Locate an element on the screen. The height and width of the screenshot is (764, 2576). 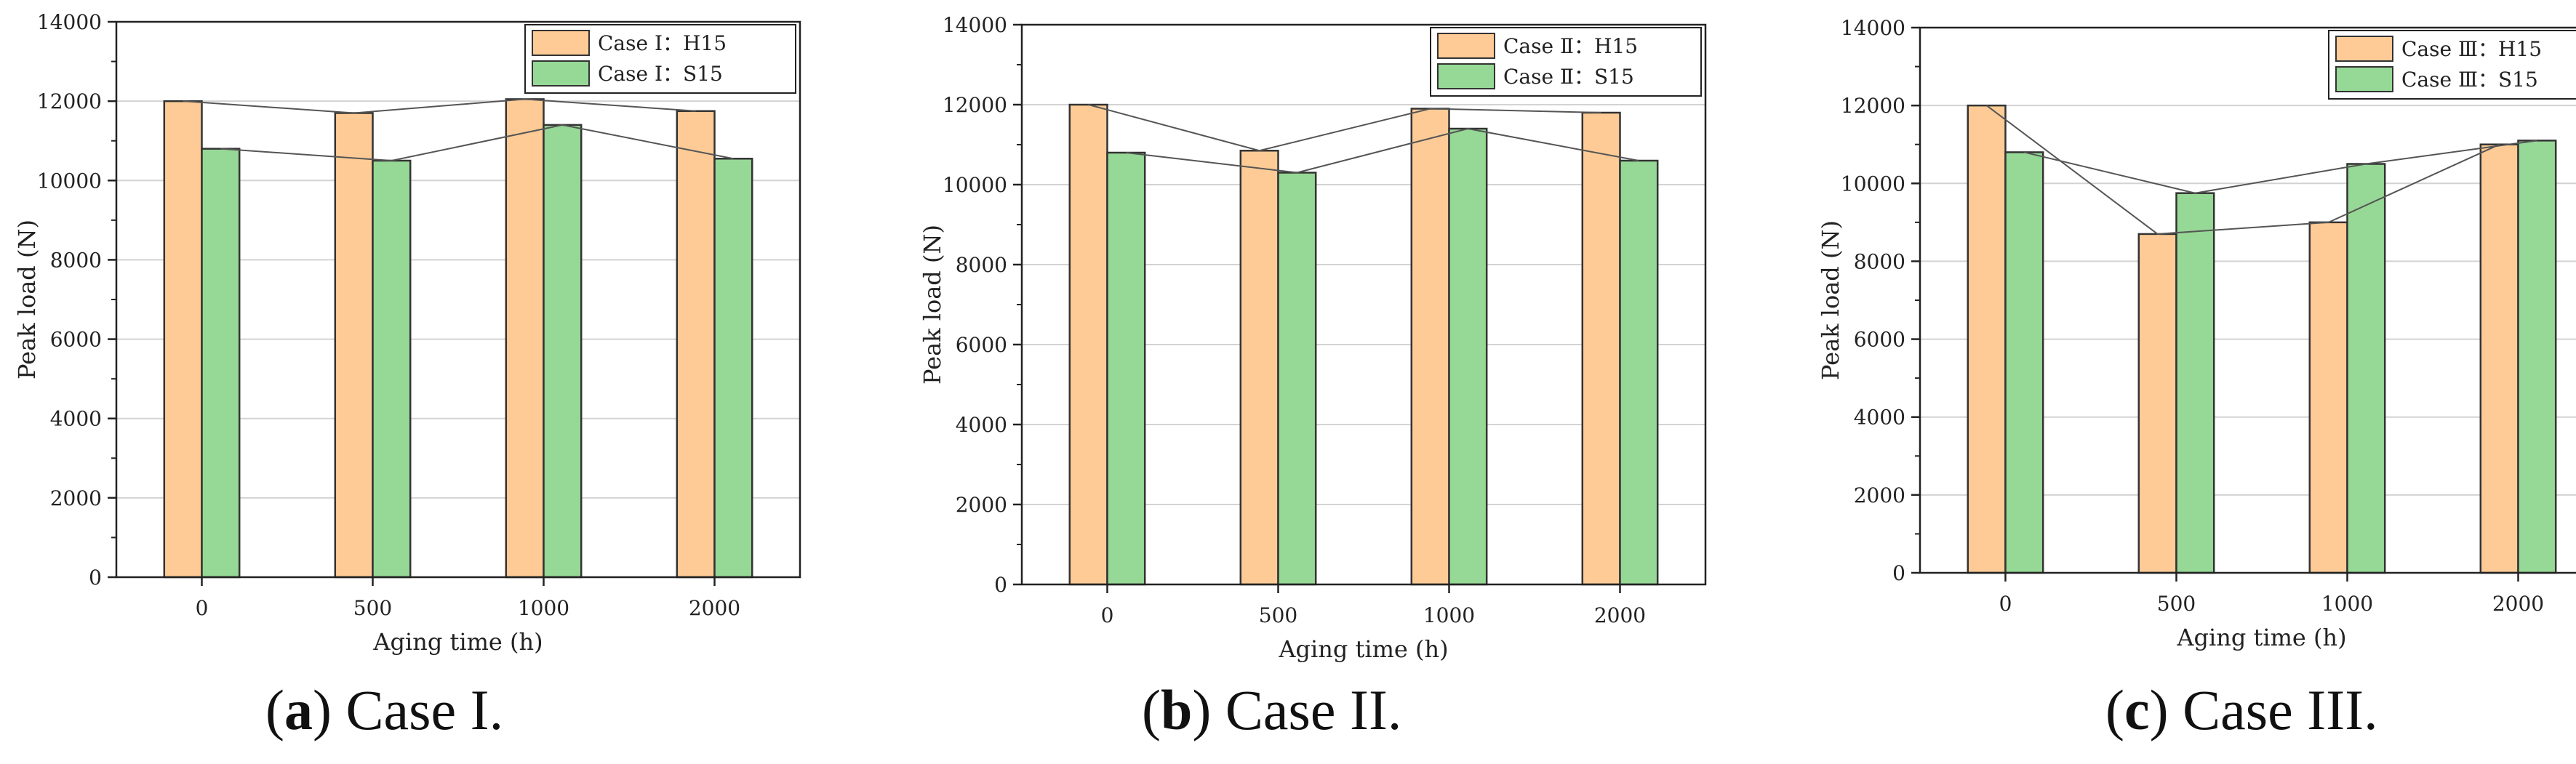
caption-a: (a) Case I. is located at coordinates (384, 709).